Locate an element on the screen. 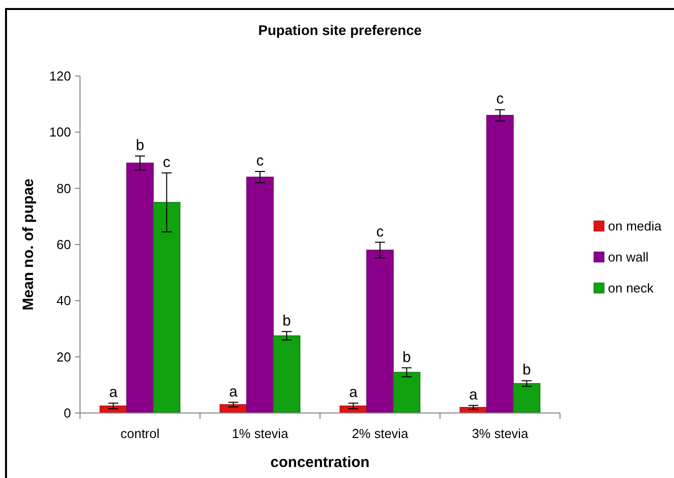 The width and height of the screenshot is (674, 478). y-tick-label: 120 is located at coordinates (60, 76).